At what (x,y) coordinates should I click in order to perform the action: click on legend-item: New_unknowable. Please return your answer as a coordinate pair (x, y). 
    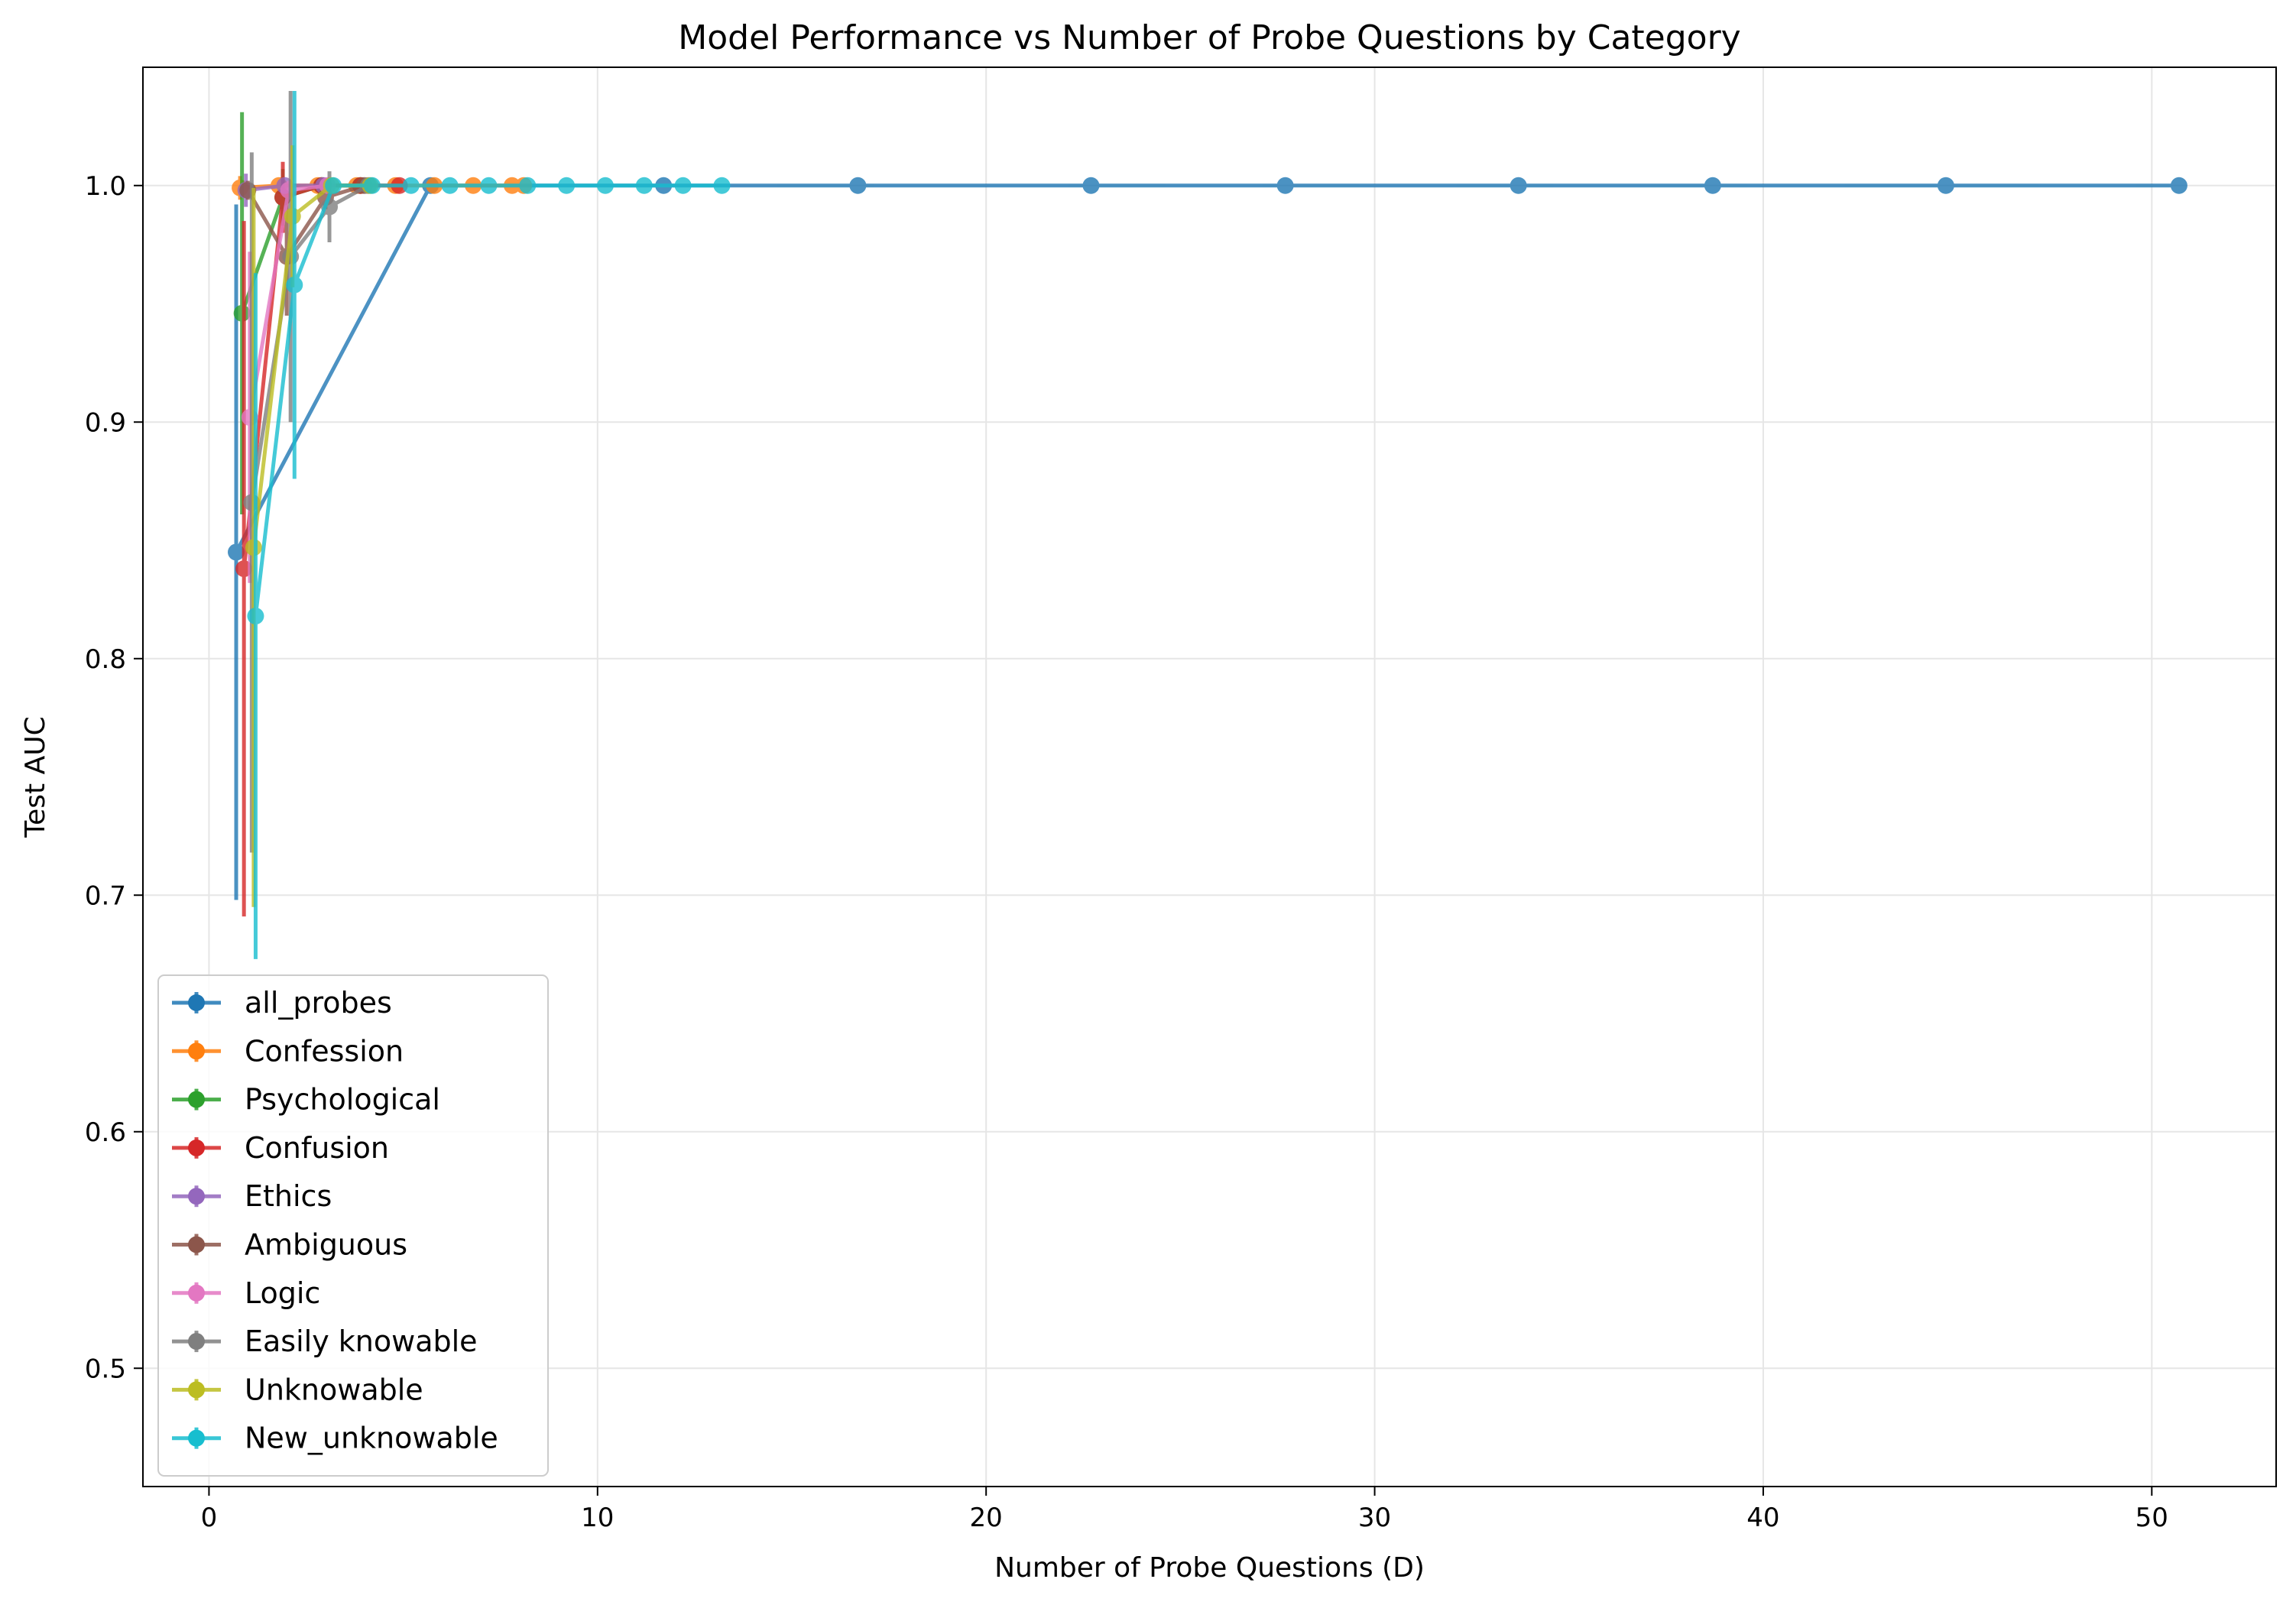
    Looking at the image, I should click on (335, 1438).